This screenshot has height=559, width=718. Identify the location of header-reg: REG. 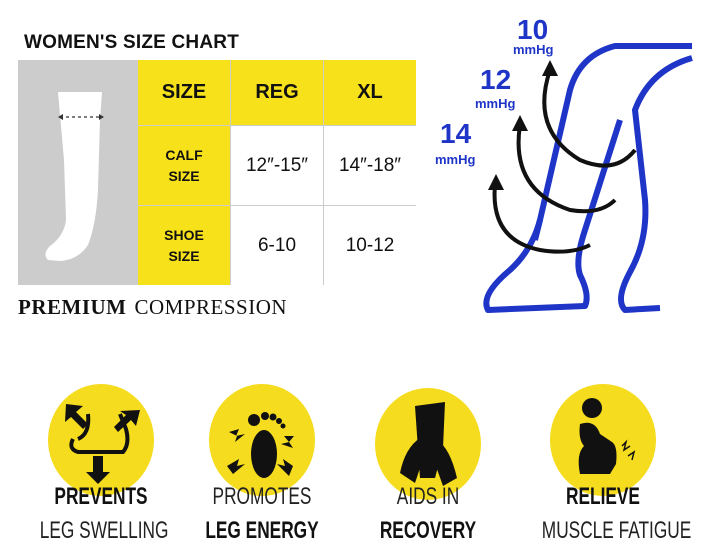
(277, 92).